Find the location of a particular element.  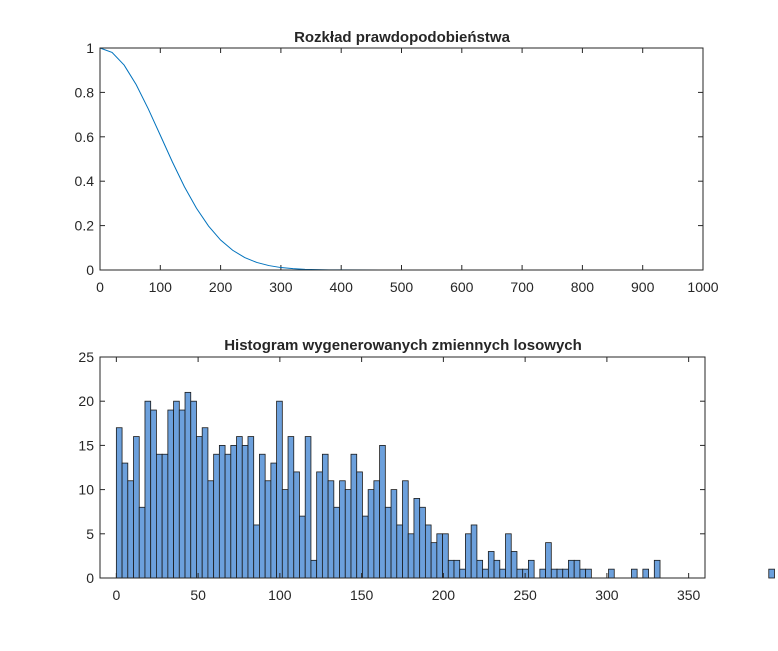

chart1-y-tick-label: 0.2 is located at coordinates (85, 226).